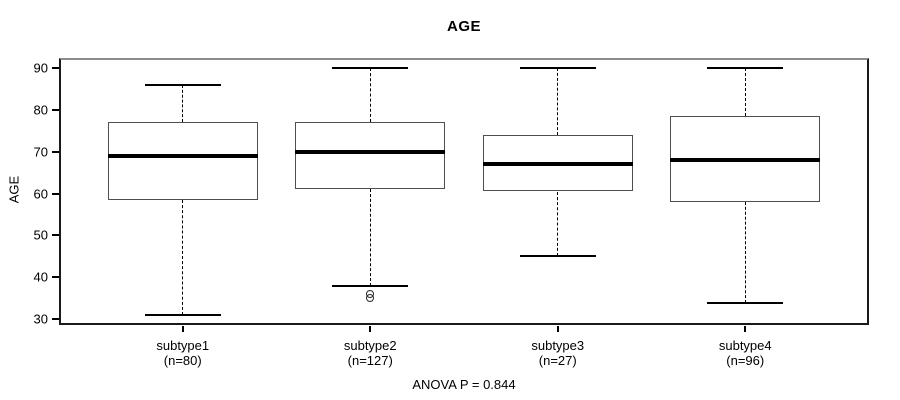 This screenshot has height=400, width=900. What do you see at coordinates (40, 68) in the screenshot?
I see `y-tick-label: 90` at bounding box center [40, 68].